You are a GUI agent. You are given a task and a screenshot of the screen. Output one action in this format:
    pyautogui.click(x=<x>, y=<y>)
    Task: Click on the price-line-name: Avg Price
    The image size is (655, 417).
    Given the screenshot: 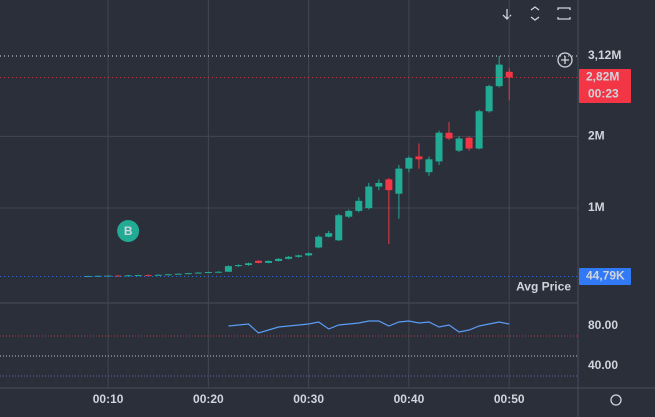 What is the action you would take?
    pyautogui.click(x=543, y=287)
    